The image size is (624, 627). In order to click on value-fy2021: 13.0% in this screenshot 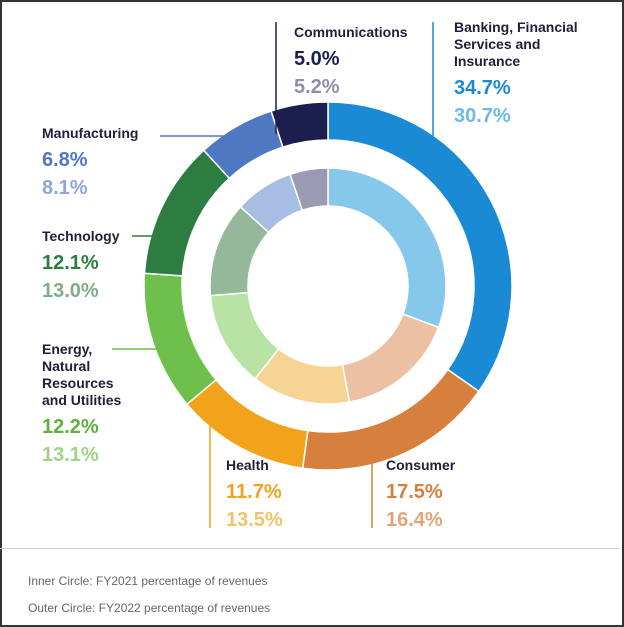, I will do `click(70, 291)`.